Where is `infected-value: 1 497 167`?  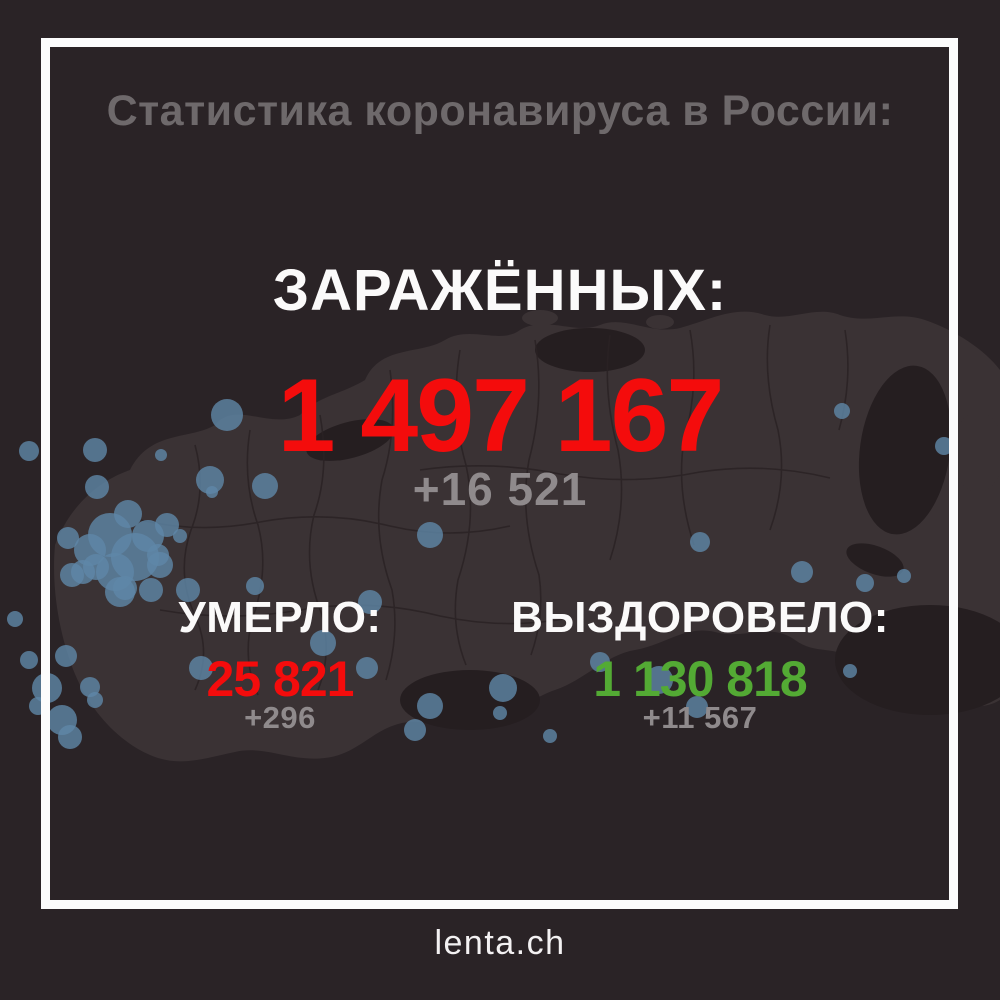
infected-value: 1 497 167 is located at coordinates (501, 416).